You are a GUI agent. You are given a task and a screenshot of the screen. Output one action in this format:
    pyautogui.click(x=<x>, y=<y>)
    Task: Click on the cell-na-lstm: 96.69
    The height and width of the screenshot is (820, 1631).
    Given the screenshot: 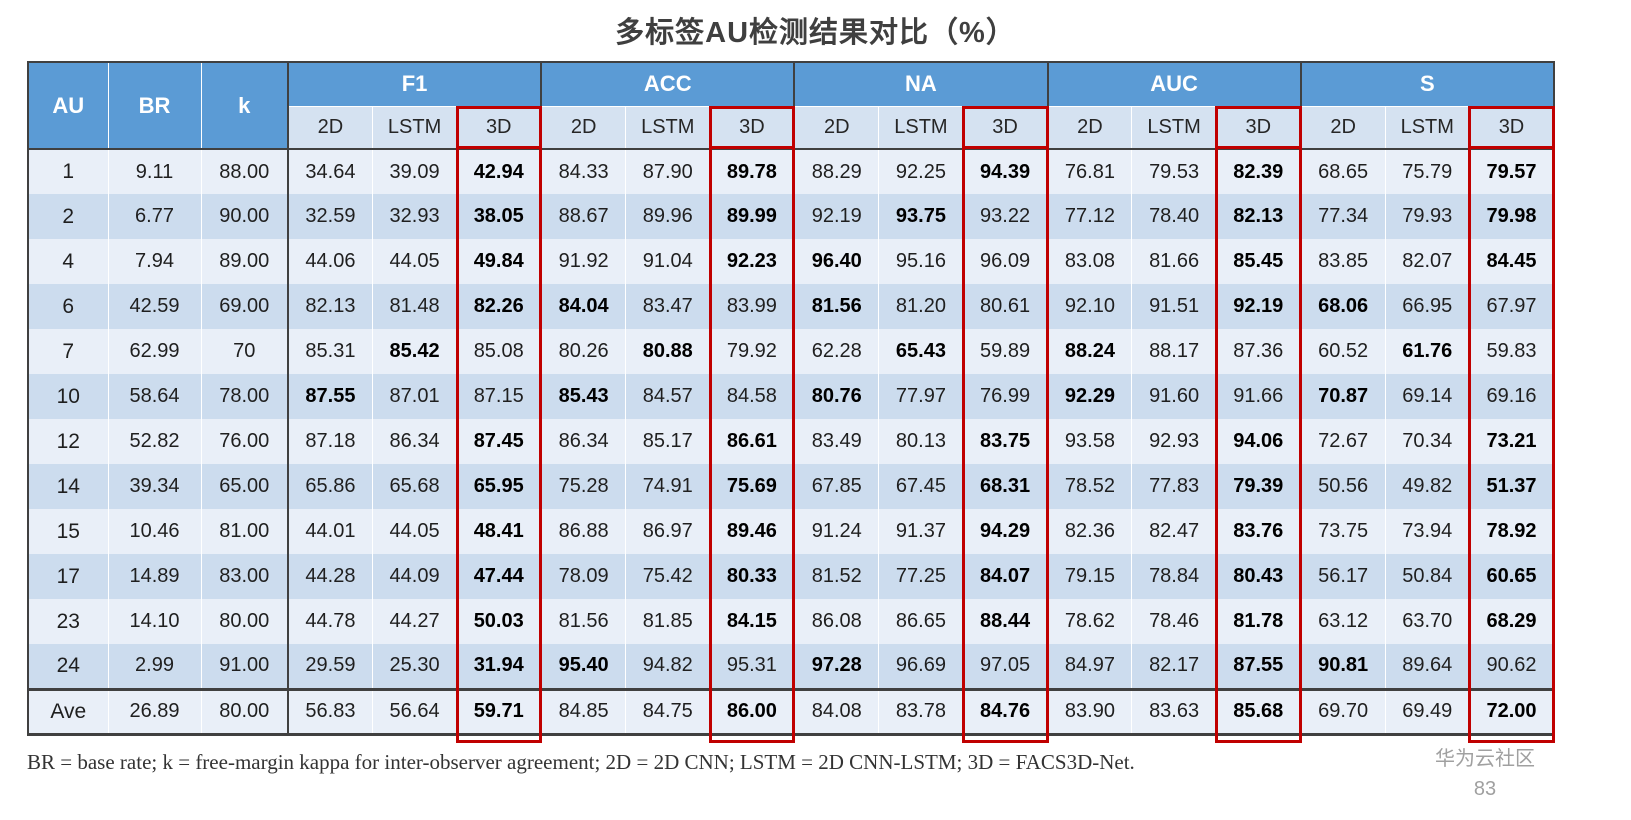 What is the action you would take?
    pyautogui.click(x=921, y=666)
    